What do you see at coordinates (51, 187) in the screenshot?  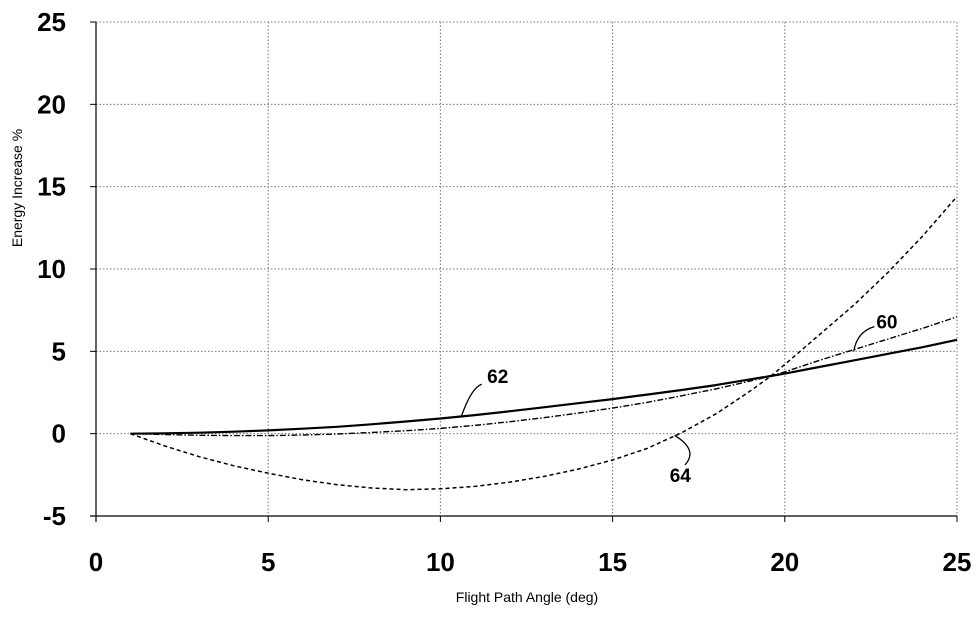 I see `y-tick-label: 15` at bounding box center [51, 187].